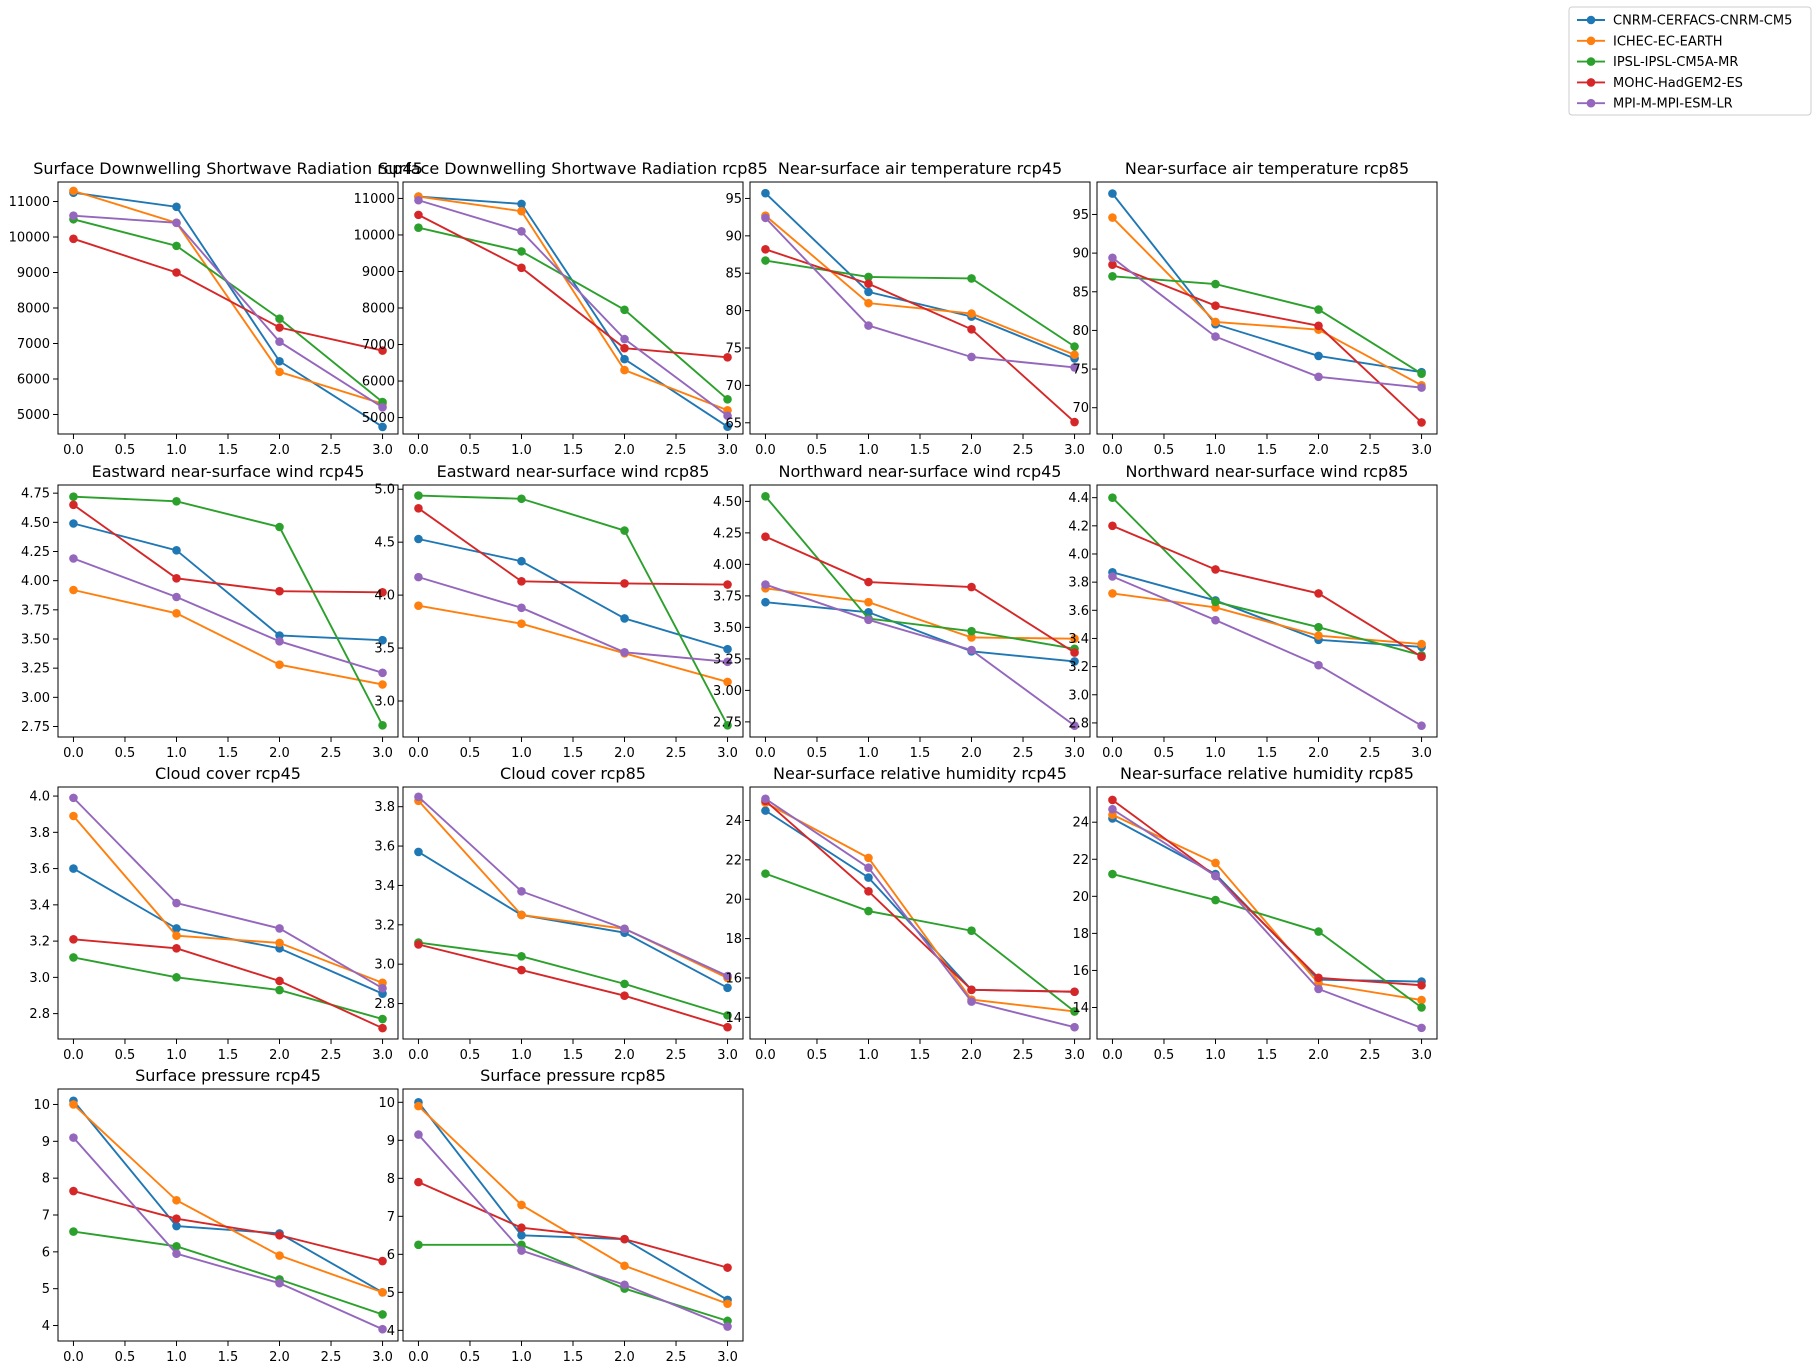 The height and width of the screenshot is (1371, 1816). What do you see at coordinates (35, 494) in the screenshot?
I see `y-tick-label: 4.75` at bounding box center [35, 494].